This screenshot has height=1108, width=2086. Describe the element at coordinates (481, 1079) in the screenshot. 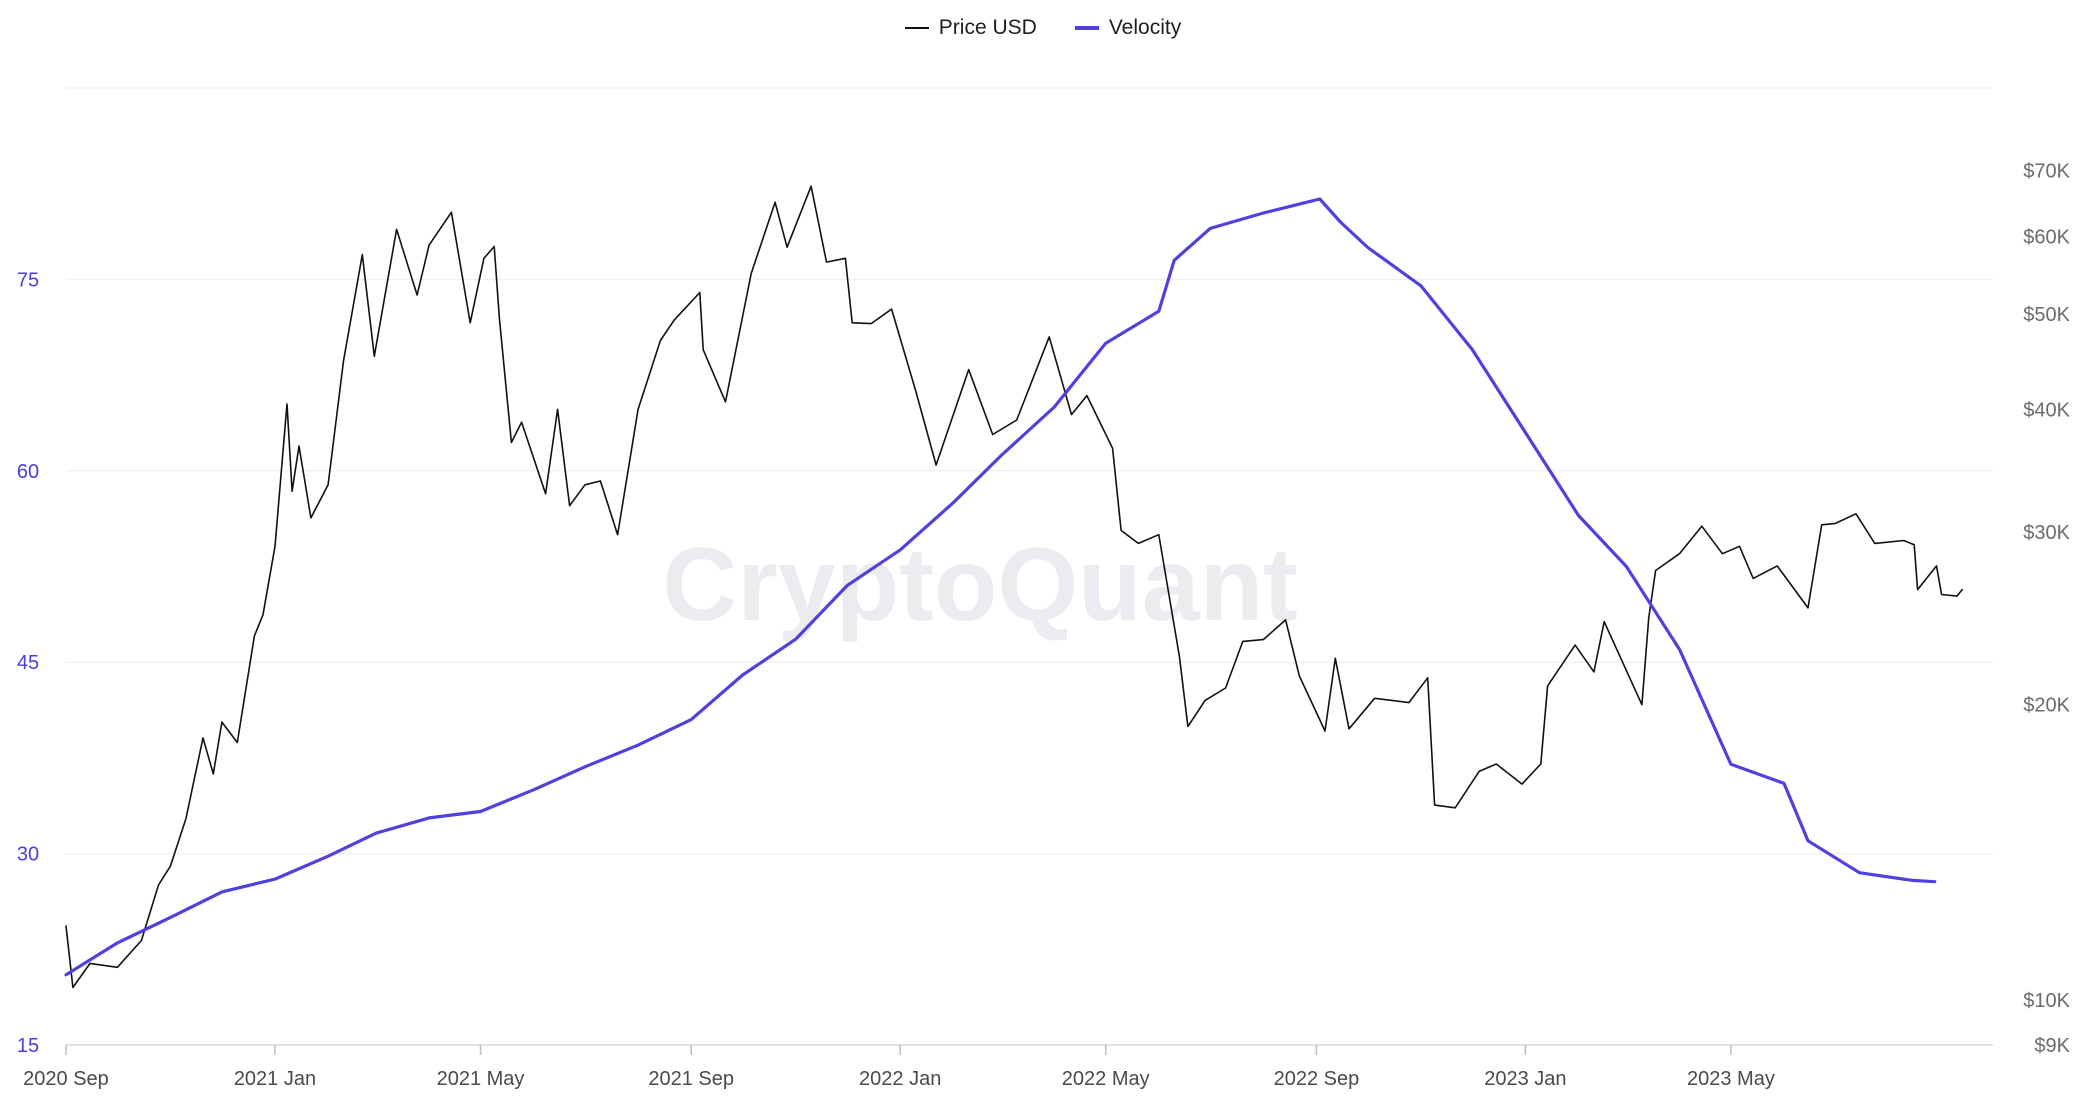

I see `x-tick-label: 2021 May` at that location.